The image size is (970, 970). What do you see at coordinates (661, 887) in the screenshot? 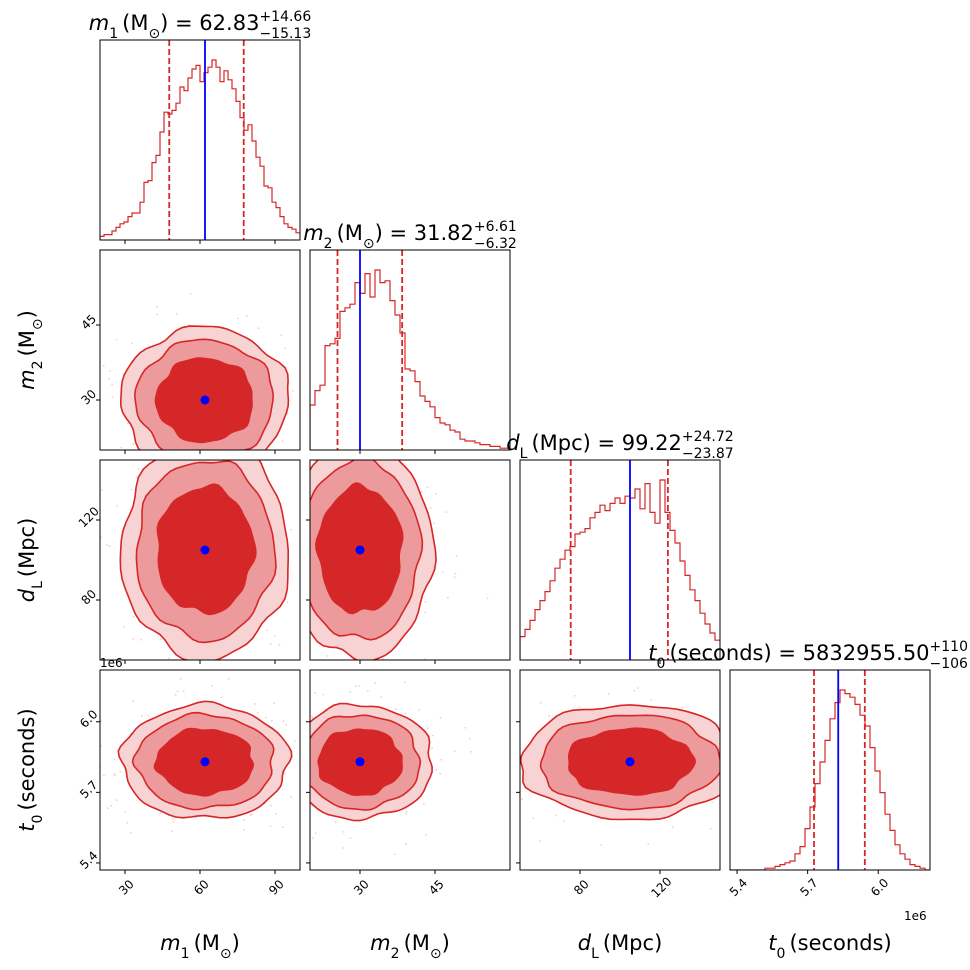
I see `x-tick-label: 120` at bounding box center [661, 887].